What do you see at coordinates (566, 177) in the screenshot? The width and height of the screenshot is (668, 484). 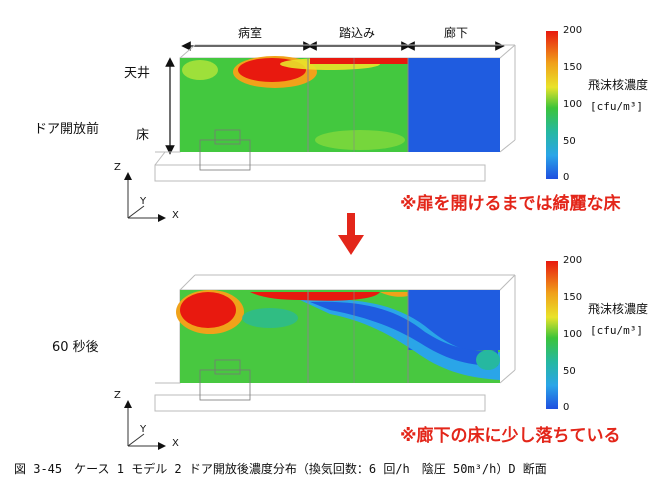 I see `cb-tick-0: 0` at bounding box center [566, 177].